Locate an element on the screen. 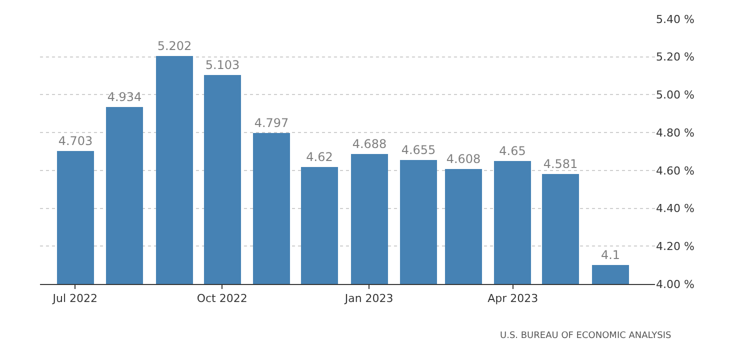  x-tick-label: Jan 2023 is located at coordinates (369, 299).